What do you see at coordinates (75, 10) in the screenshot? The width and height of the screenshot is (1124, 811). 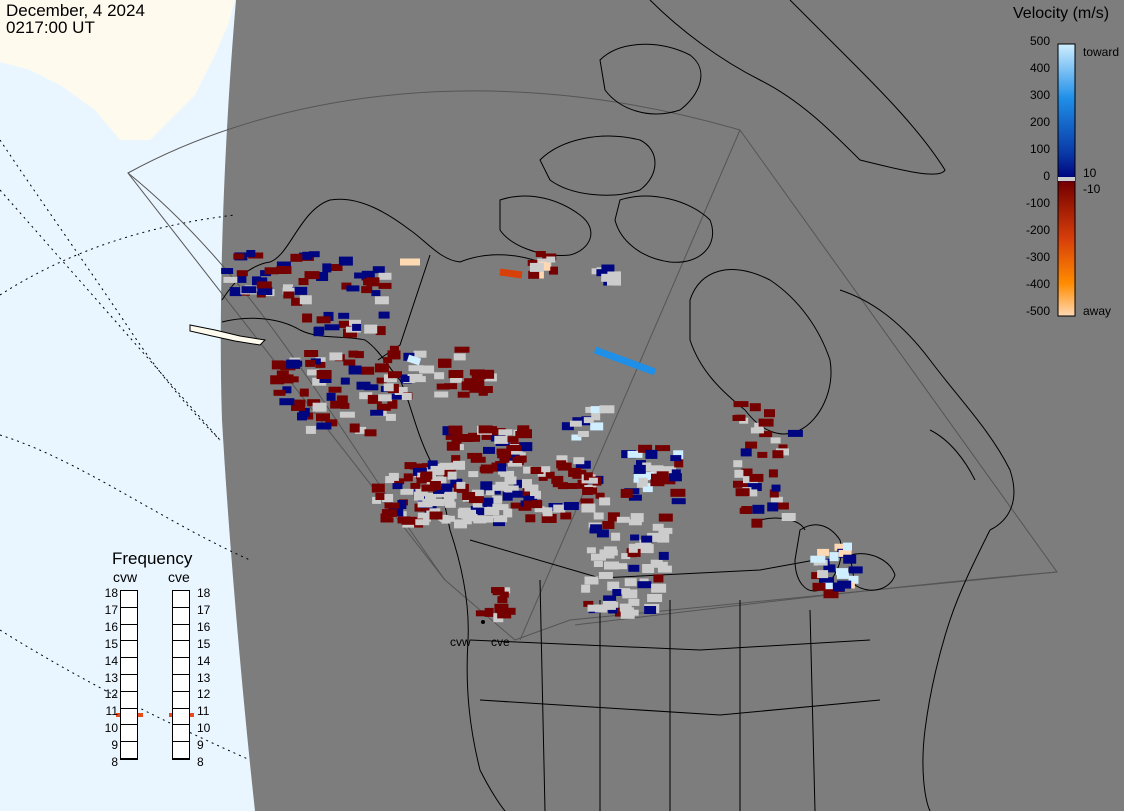 I see `date-label: December, 4 2024` at bounding box center [75, 10].